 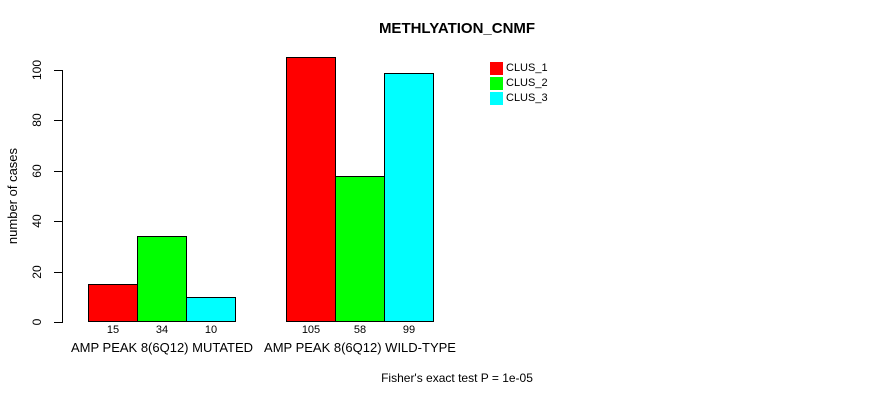 I want to click on y-axis-label: number of cases, so click(x=12, y=196).